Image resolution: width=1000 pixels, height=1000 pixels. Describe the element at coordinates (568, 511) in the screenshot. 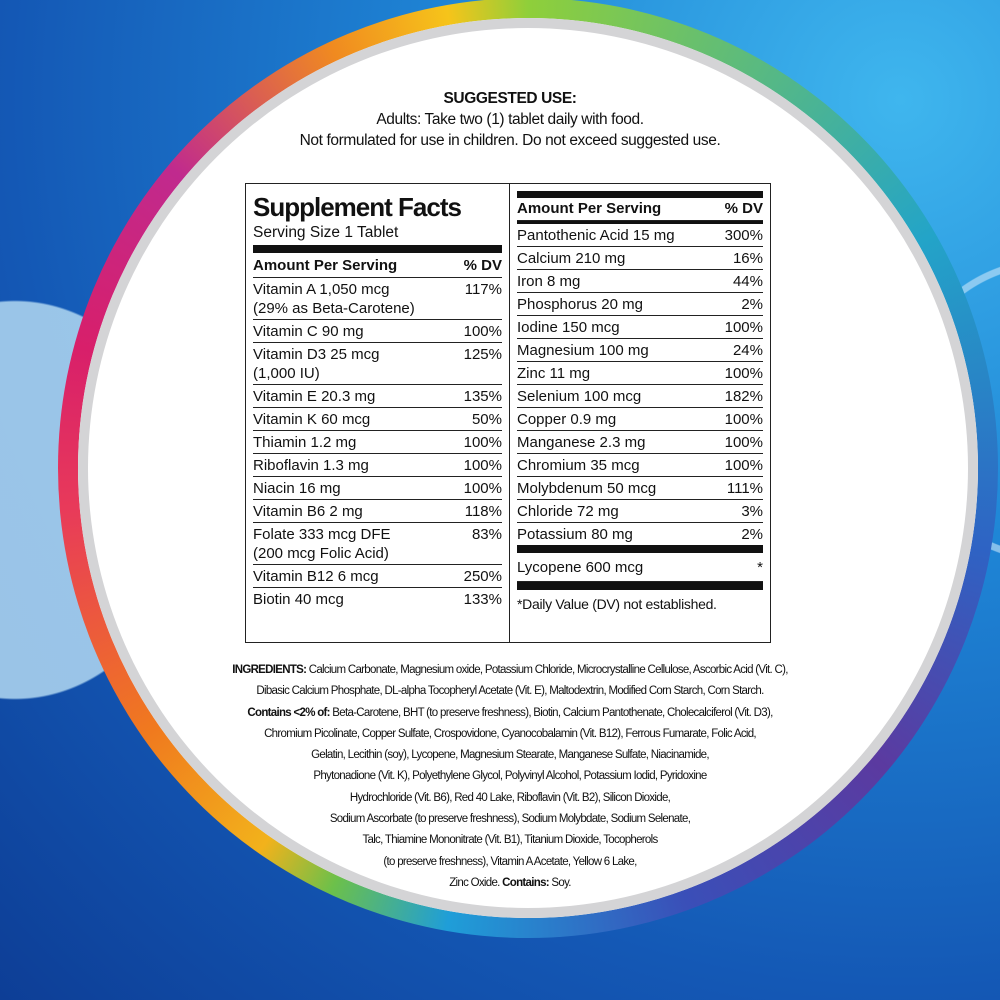

I see `nutrient-name: Chloride 72 mg` at that location.